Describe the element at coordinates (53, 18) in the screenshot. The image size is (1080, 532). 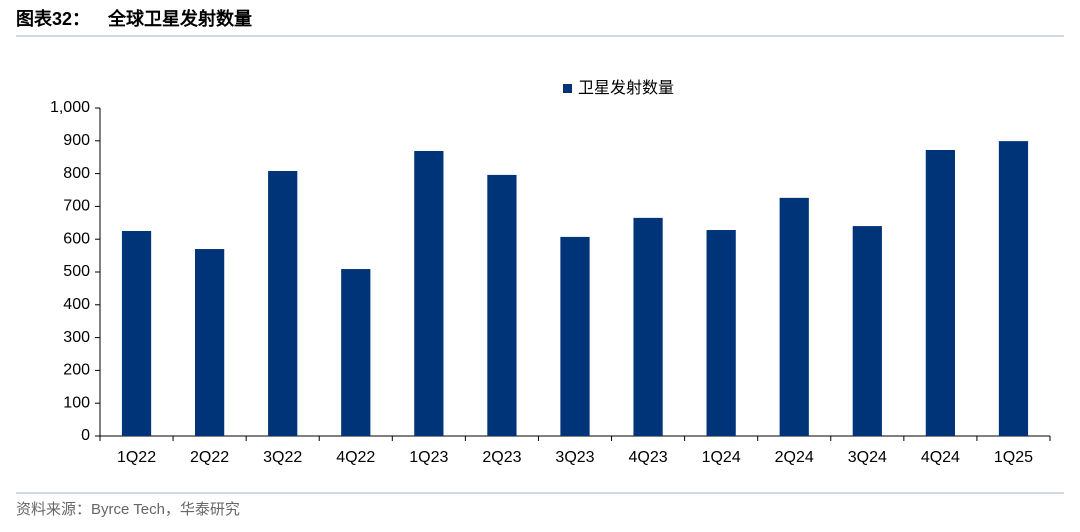
I see `figure-label: 图表32：` at that location.